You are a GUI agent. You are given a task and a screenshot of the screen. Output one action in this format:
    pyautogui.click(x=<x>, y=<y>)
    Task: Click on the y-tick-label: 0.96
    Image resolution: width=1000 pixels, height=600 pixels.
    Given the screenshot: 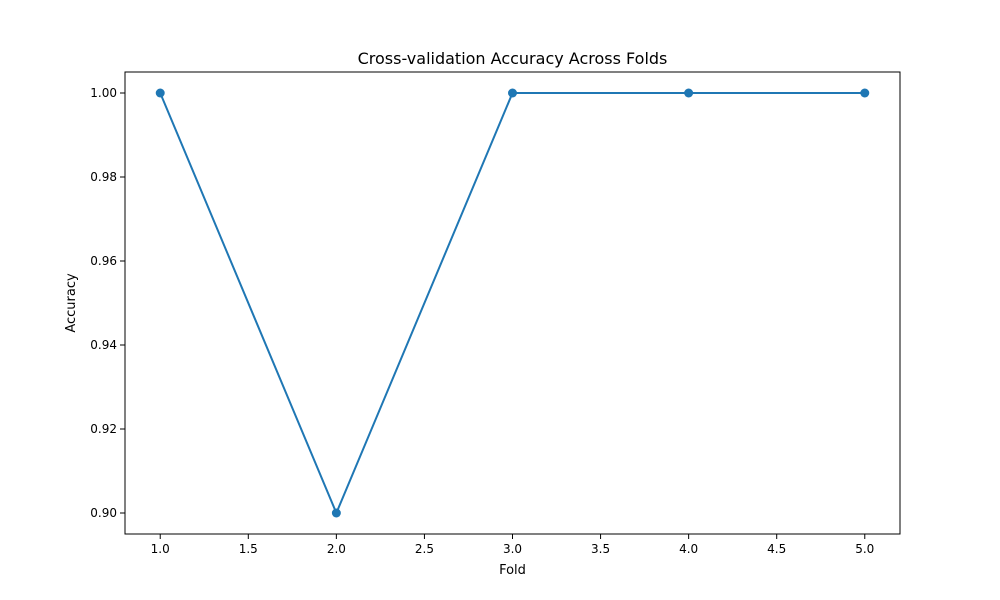 What is the action you would take?
    pyautogui.click(x=103, y=261)
    